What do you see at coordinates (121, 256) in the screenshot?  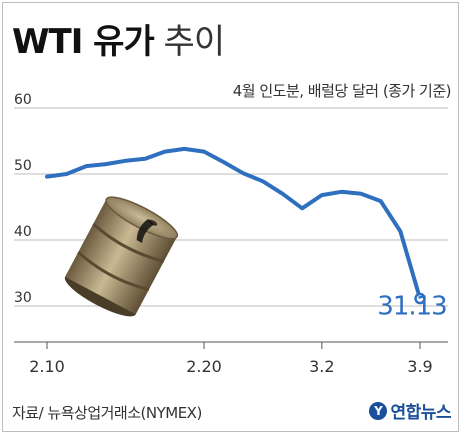 I see `oil-barrel-illustration` at bounding box center [121, 256].